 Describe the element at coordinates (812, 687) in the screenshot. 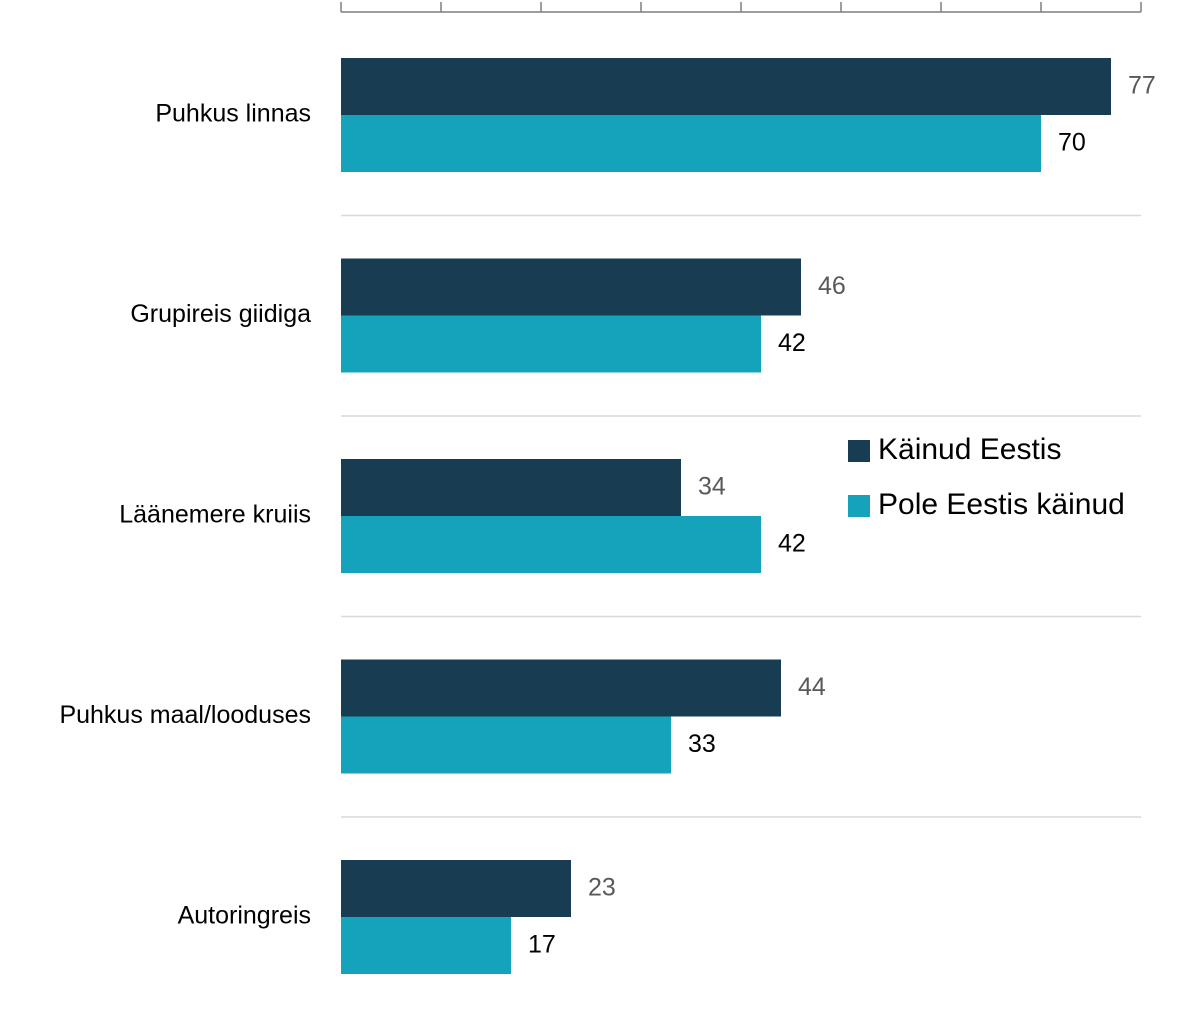

I see `data-label: 44` at that location.